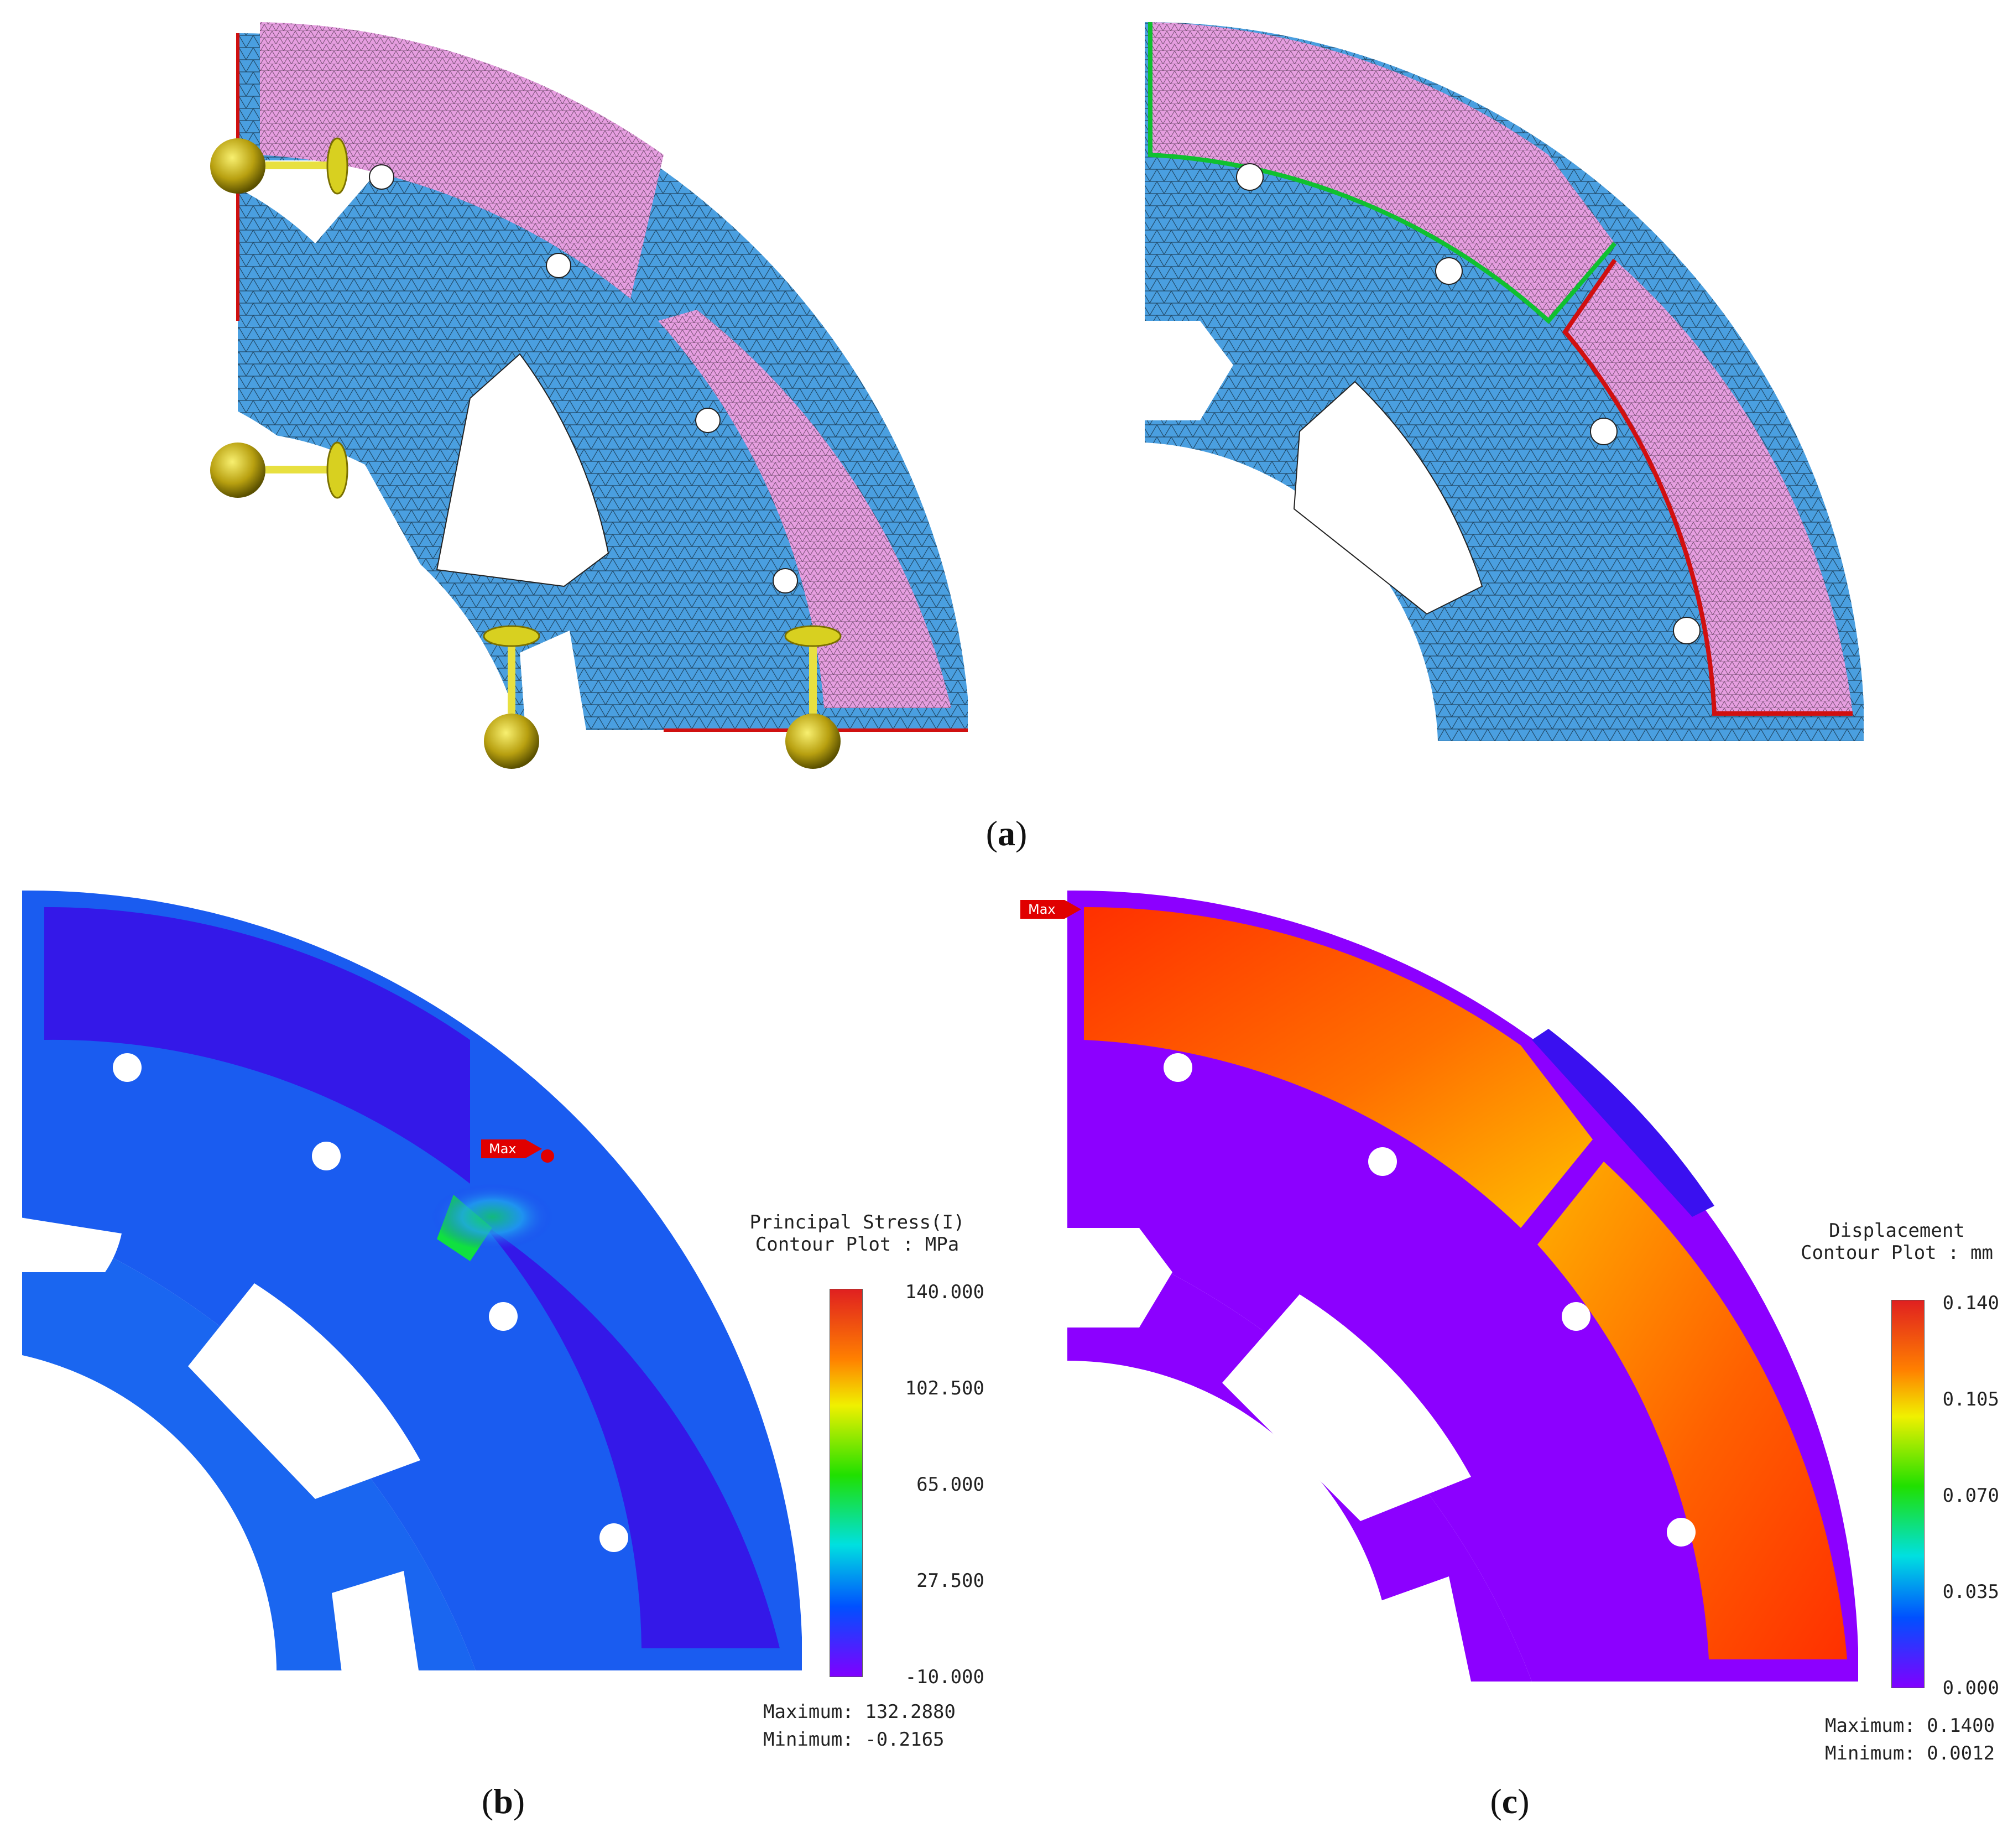 Image resolution: width=2013 pixels, height=1848 pixels. I want to click on tick-label: 27.500, so click(950, 1581).